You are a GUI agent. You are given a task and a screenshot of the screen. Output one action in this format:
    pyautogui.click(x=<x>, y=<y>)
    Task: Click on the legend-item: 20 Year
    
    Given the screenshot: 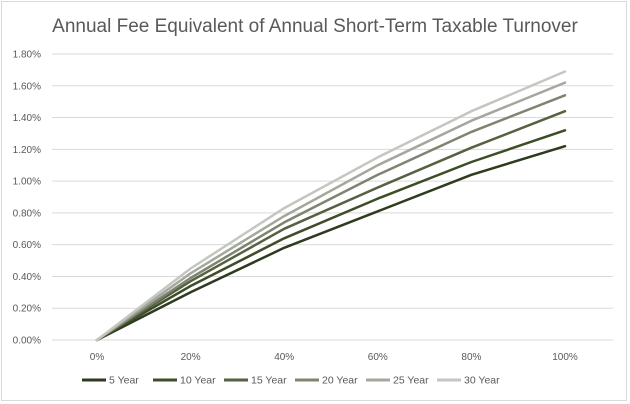 What is the action you would take?
    pyautogui.click(x=326, y=381)
    